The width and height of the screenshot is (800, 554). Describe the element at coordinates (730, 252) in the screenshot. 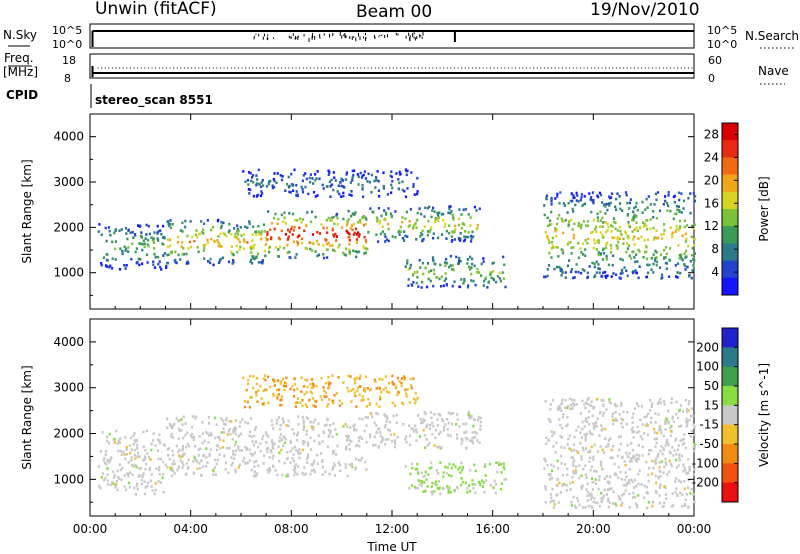

I see `colorbar-segment` at that location.